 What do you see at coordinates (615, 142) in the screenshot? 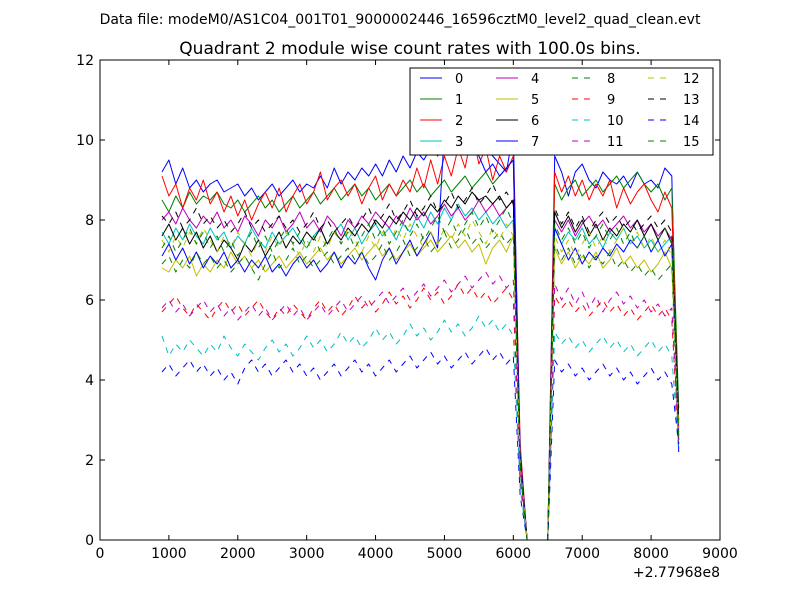
I see `legend-label-11: 11` at bounding box center [615, 142].